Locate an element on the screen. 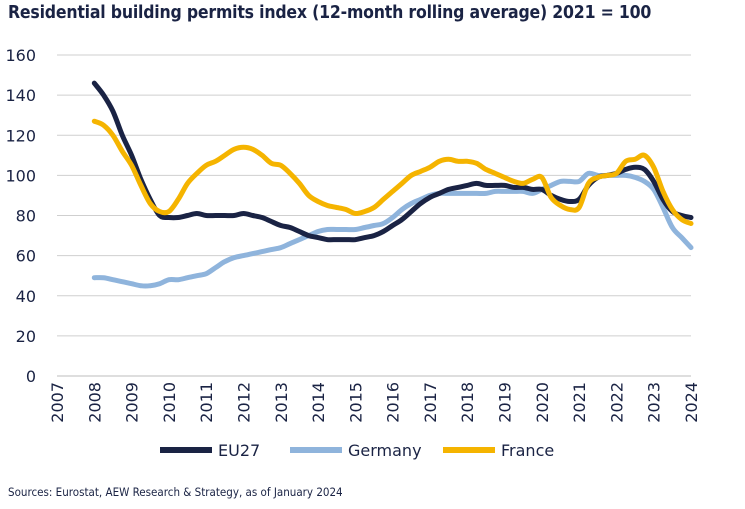  x-tick-label: 2007 is located at coordinates (57, 402).